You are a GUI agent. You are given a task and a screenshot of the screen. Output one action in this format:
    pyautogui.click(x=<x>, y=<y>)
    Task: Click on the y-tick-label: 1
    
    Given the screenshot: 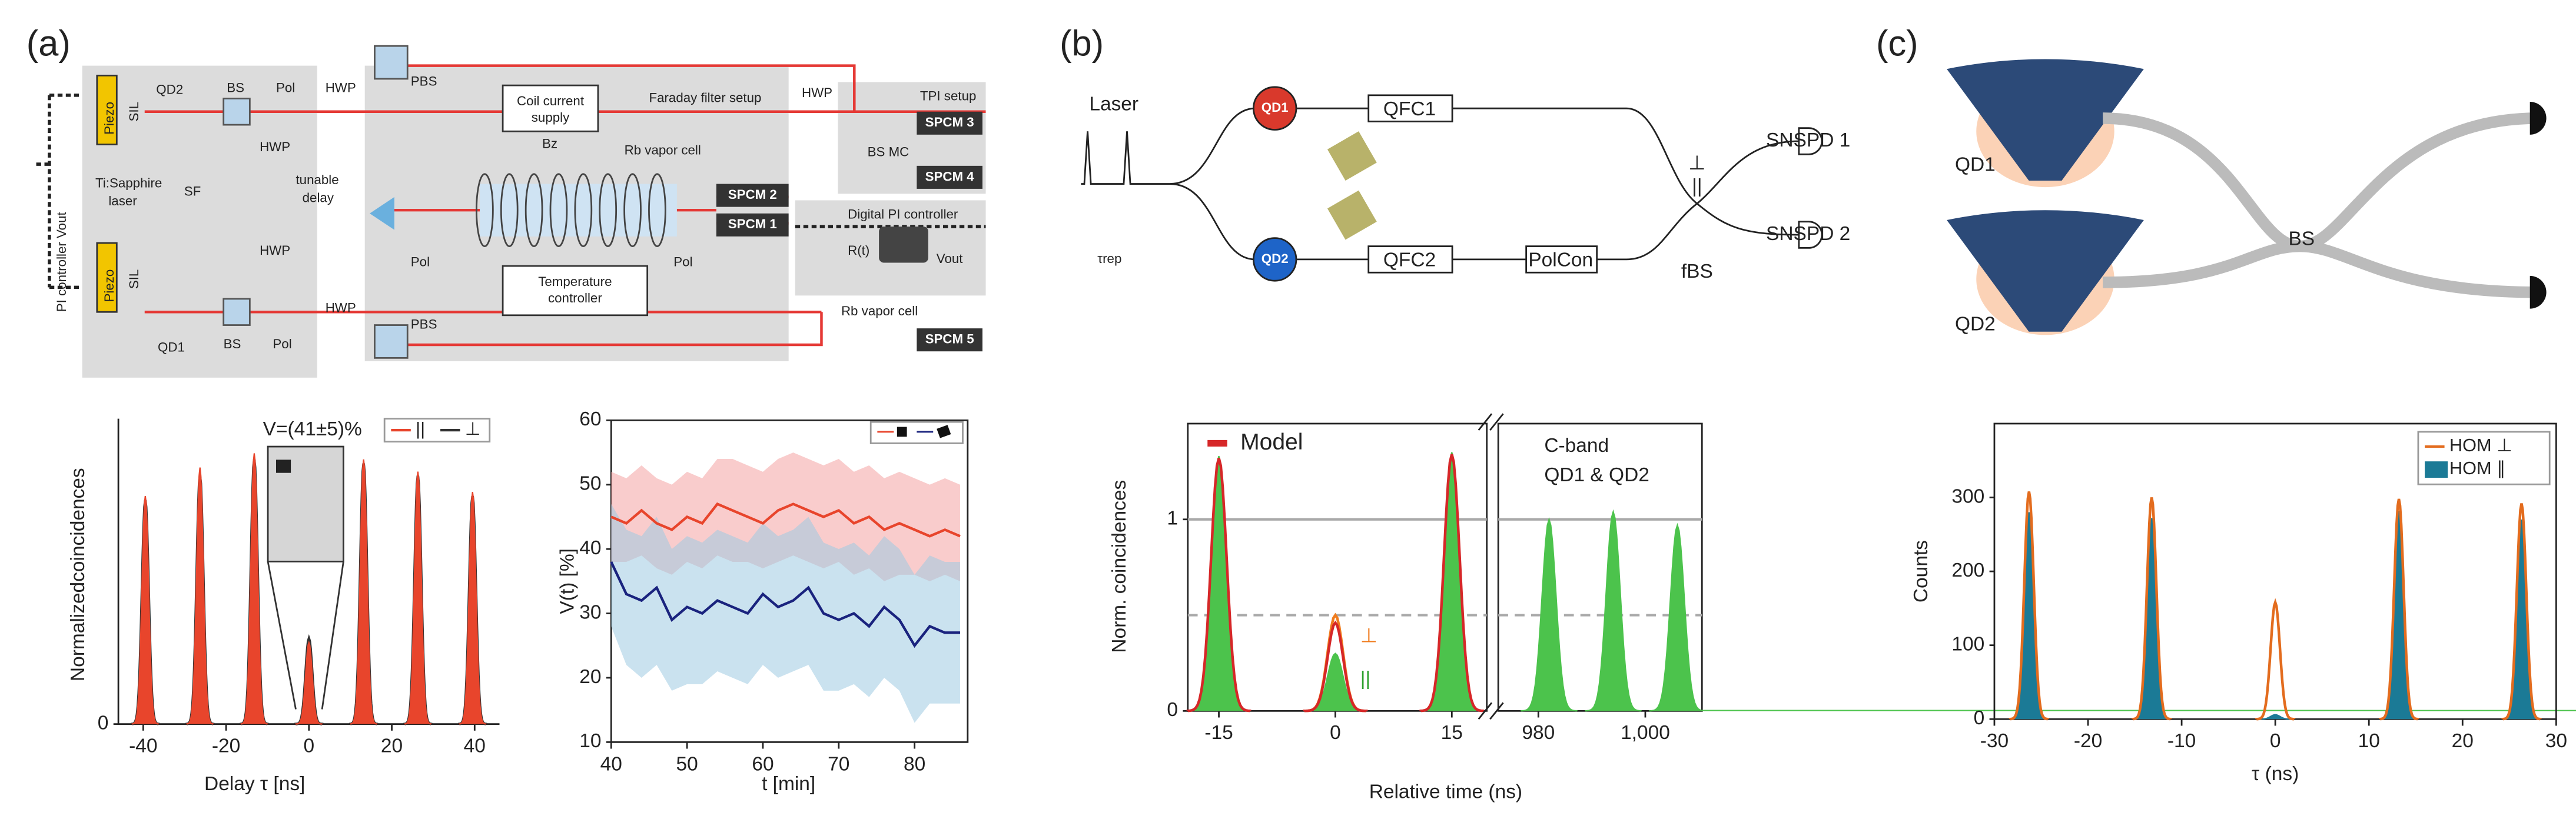 What is the action you would take?
    pyautogui.click(x=1172, y=519)
    